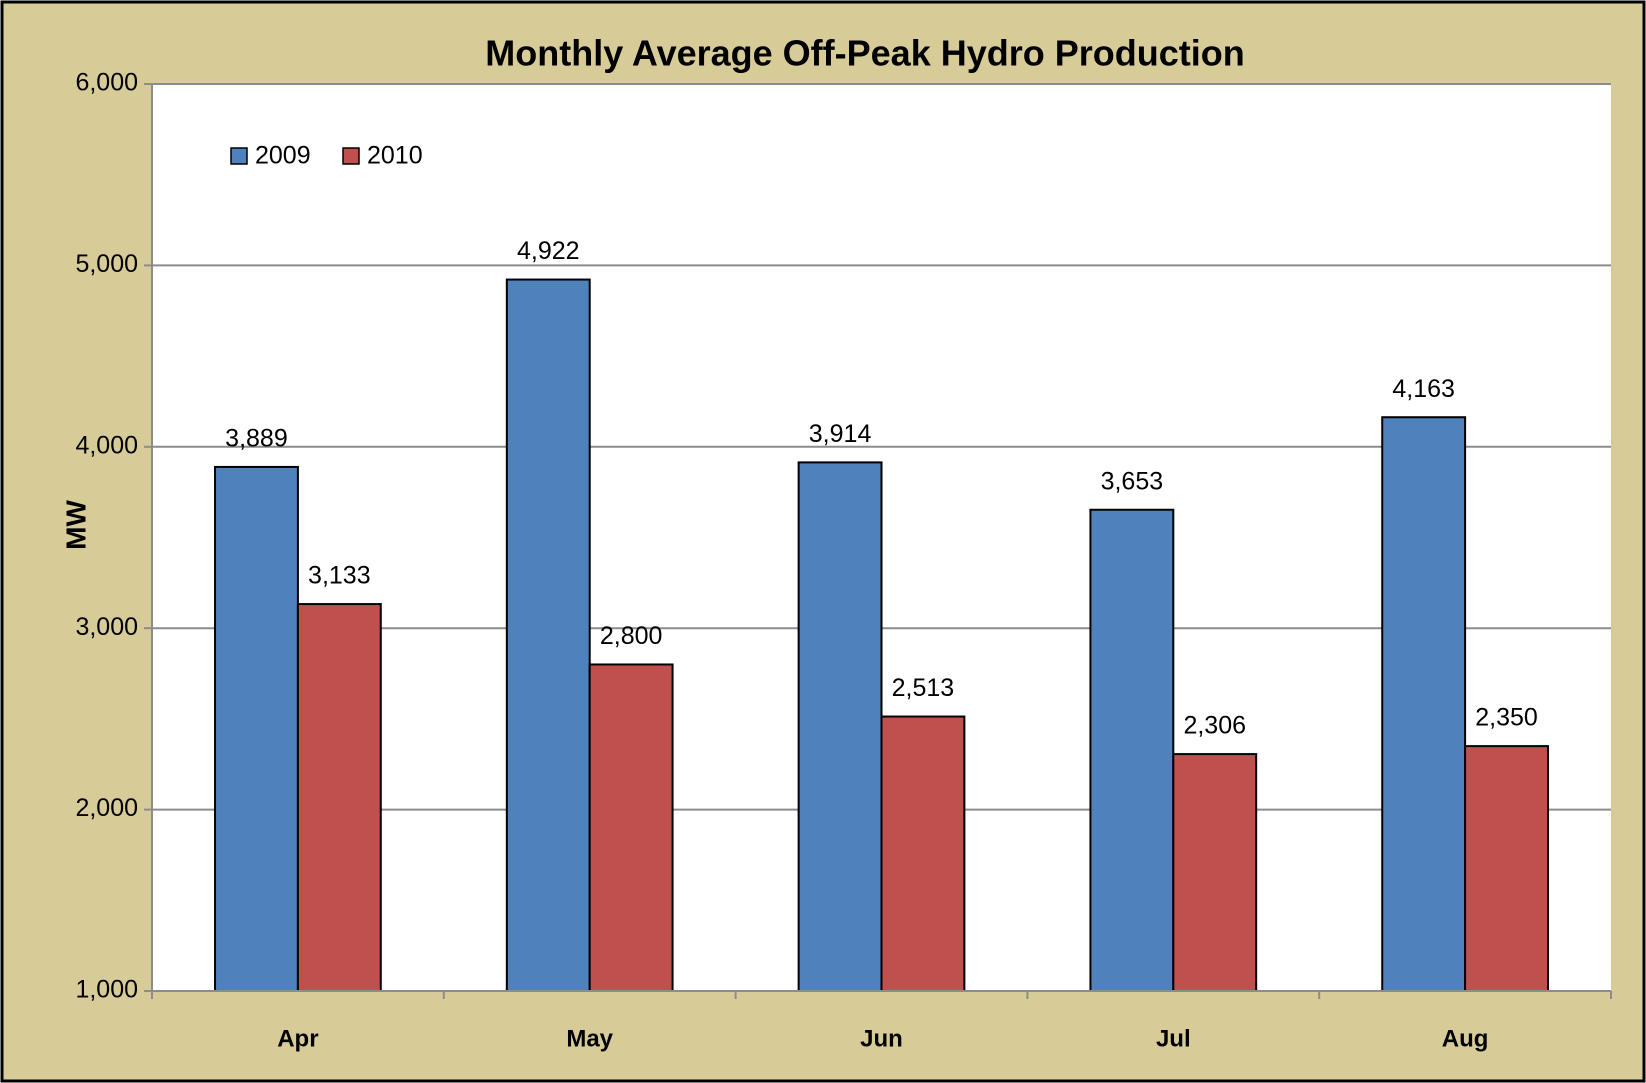  I want to click on y-tick-label: 5,000, so click(106, 264).